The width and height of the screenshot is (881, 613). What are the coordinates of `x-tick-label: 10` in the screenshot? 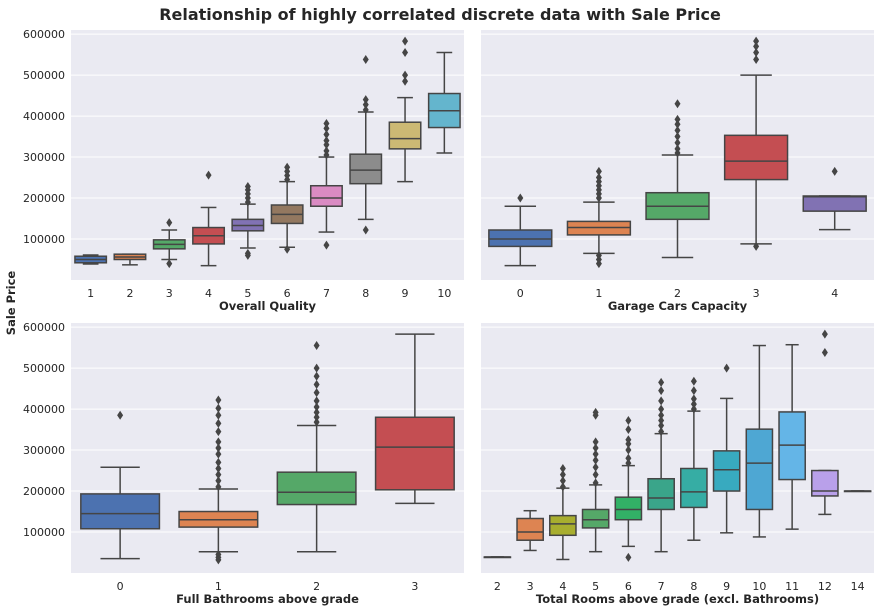 It's located at (759, 586).